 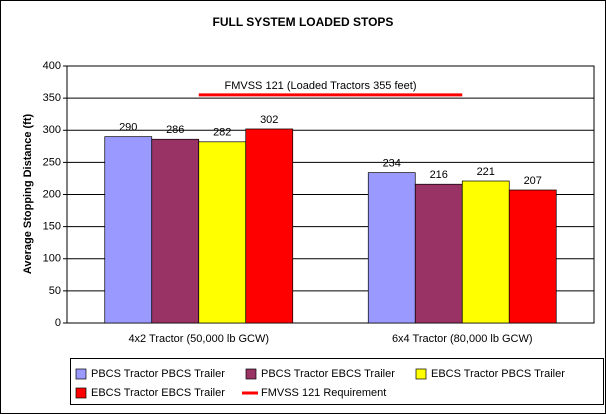 I want to click on y-tick-label: 0, so click(x=58, y=323).